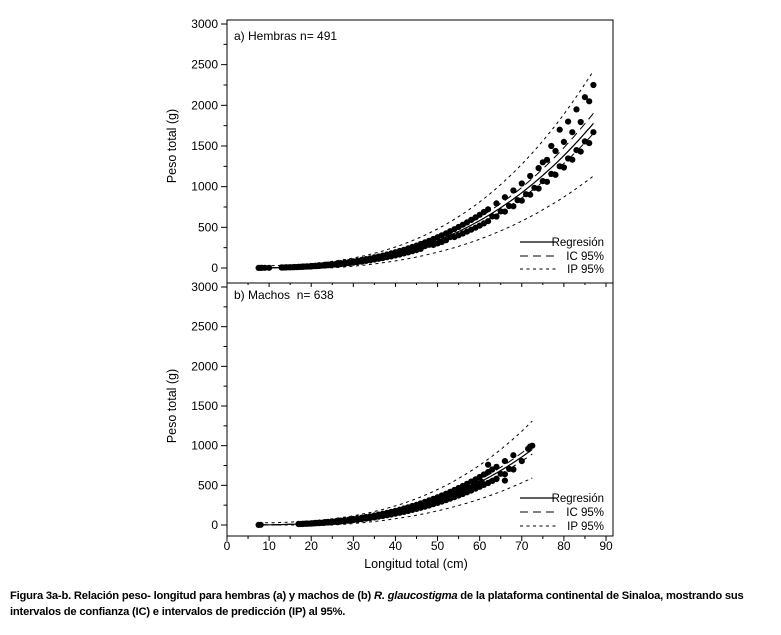  What do you see at coordinates (564, 546) in the screenshot?
I see `x-tick-label: 80` at bounding box center [564, 546].